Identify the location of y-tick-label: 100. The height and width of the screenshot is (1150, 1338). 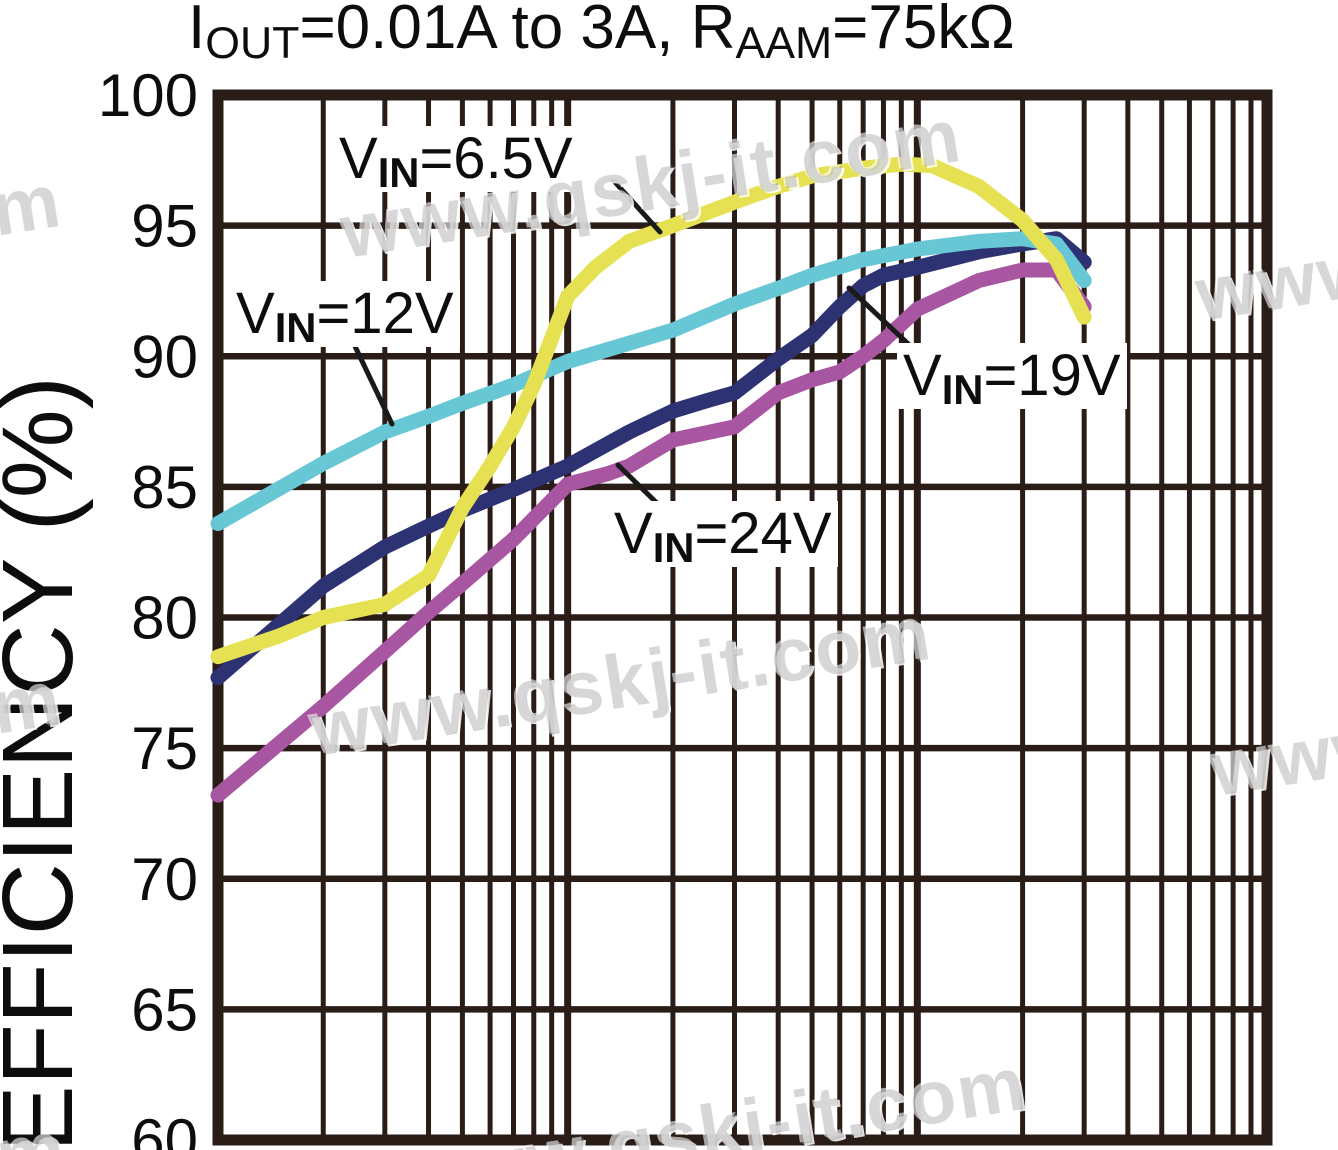
(148, 95).